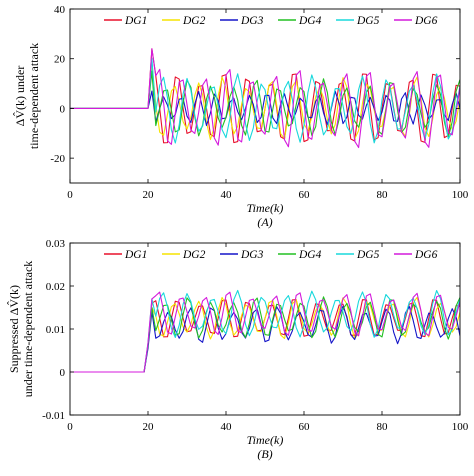 Image resolution: width=474 pixels, height=476 pixels. I want to click on y-tick-label: -0.01, so click(53, 416).